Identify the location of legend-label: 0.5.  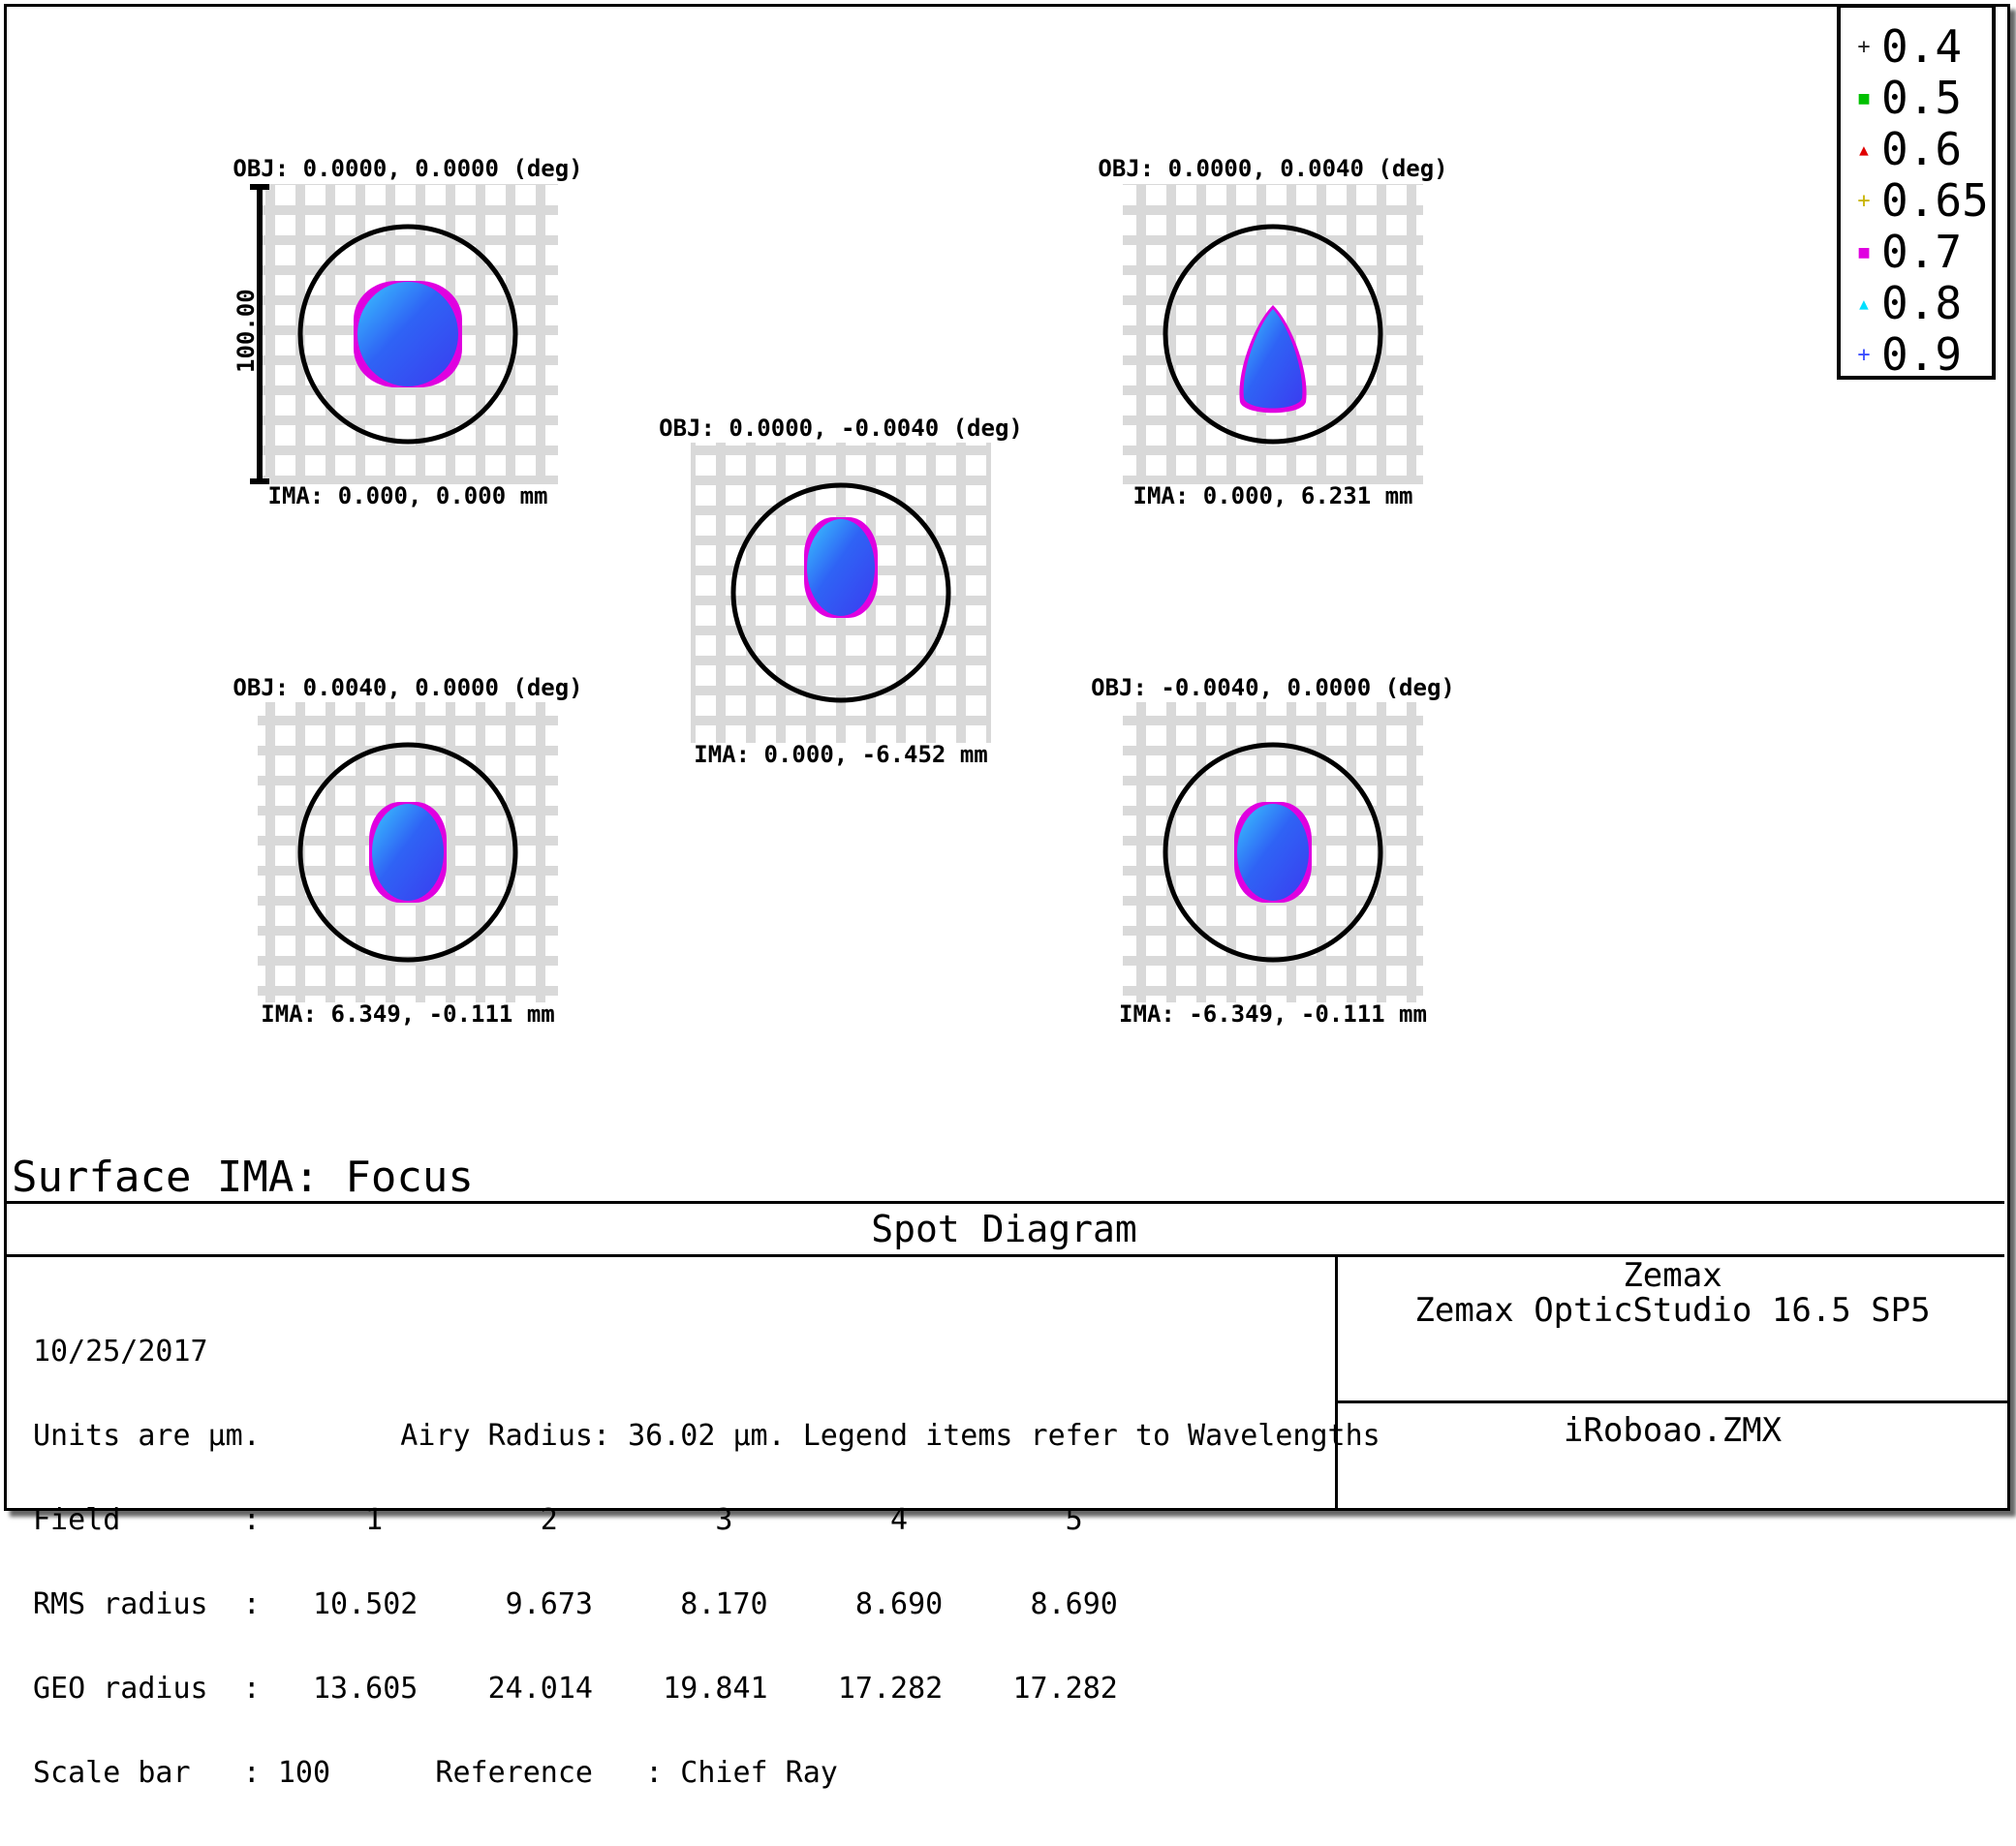
(1922, 98).